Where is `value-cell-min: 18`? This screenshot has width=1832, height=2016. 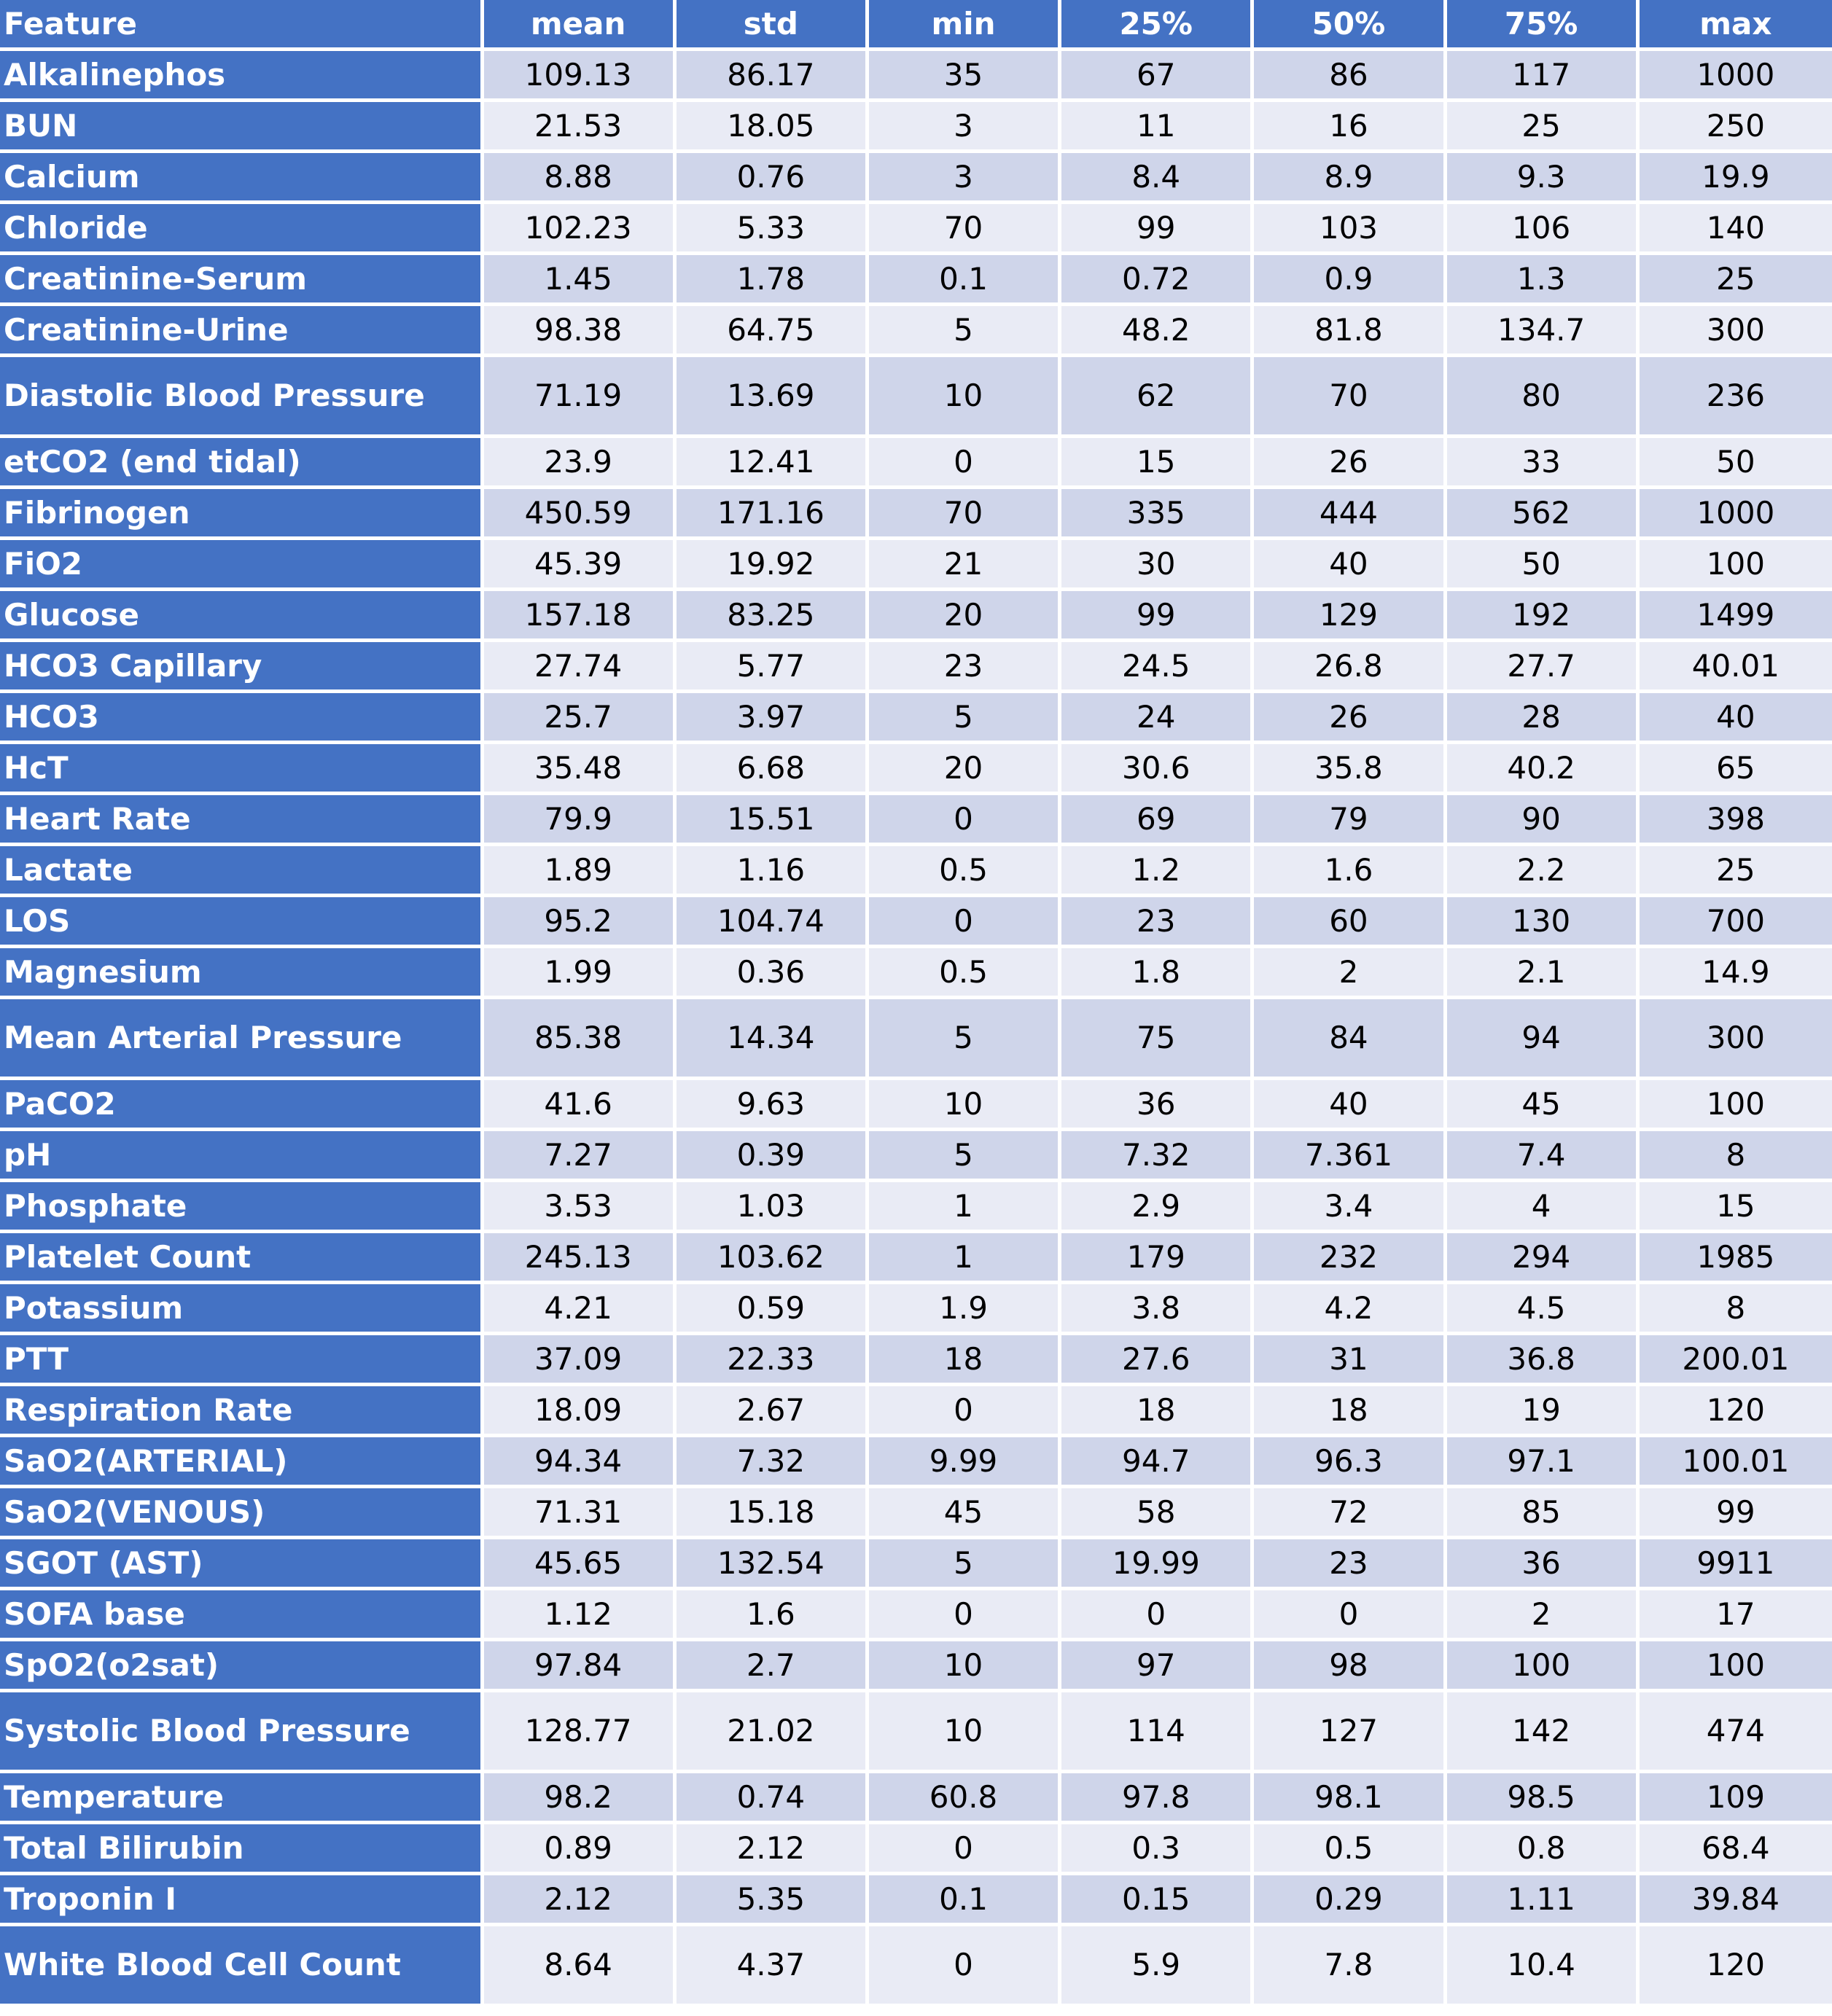 value-cell-min: 18 is located at coordinates (965, 1360).